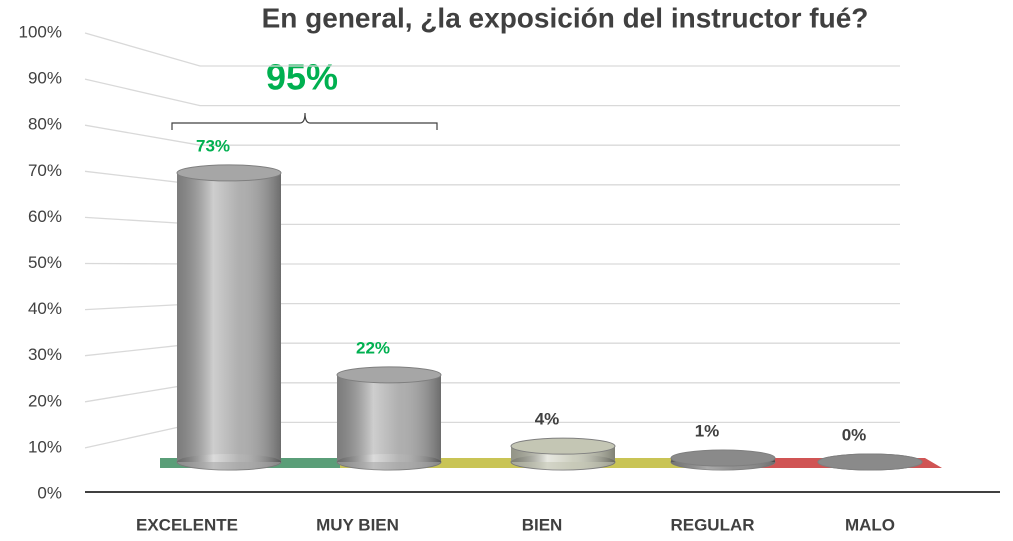 Image resolution: width=1013 pixels, height=541 pixels. Describe the element at coordinates (49, 492) in the screenshot. I see `y-tick-label: 0%` at that location.